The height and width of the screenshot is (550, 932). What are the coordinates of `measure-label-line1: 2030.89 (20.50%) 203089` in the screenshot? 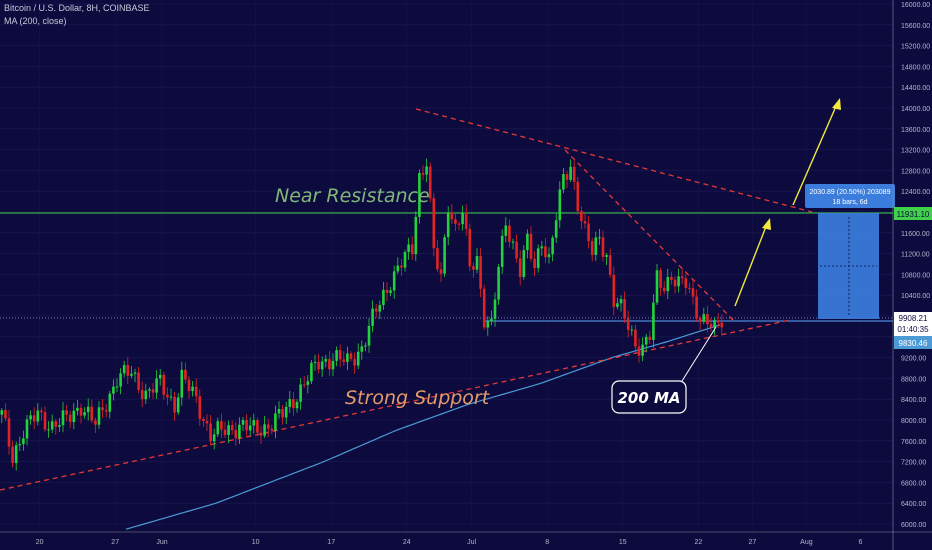 It's located at (850, 192).